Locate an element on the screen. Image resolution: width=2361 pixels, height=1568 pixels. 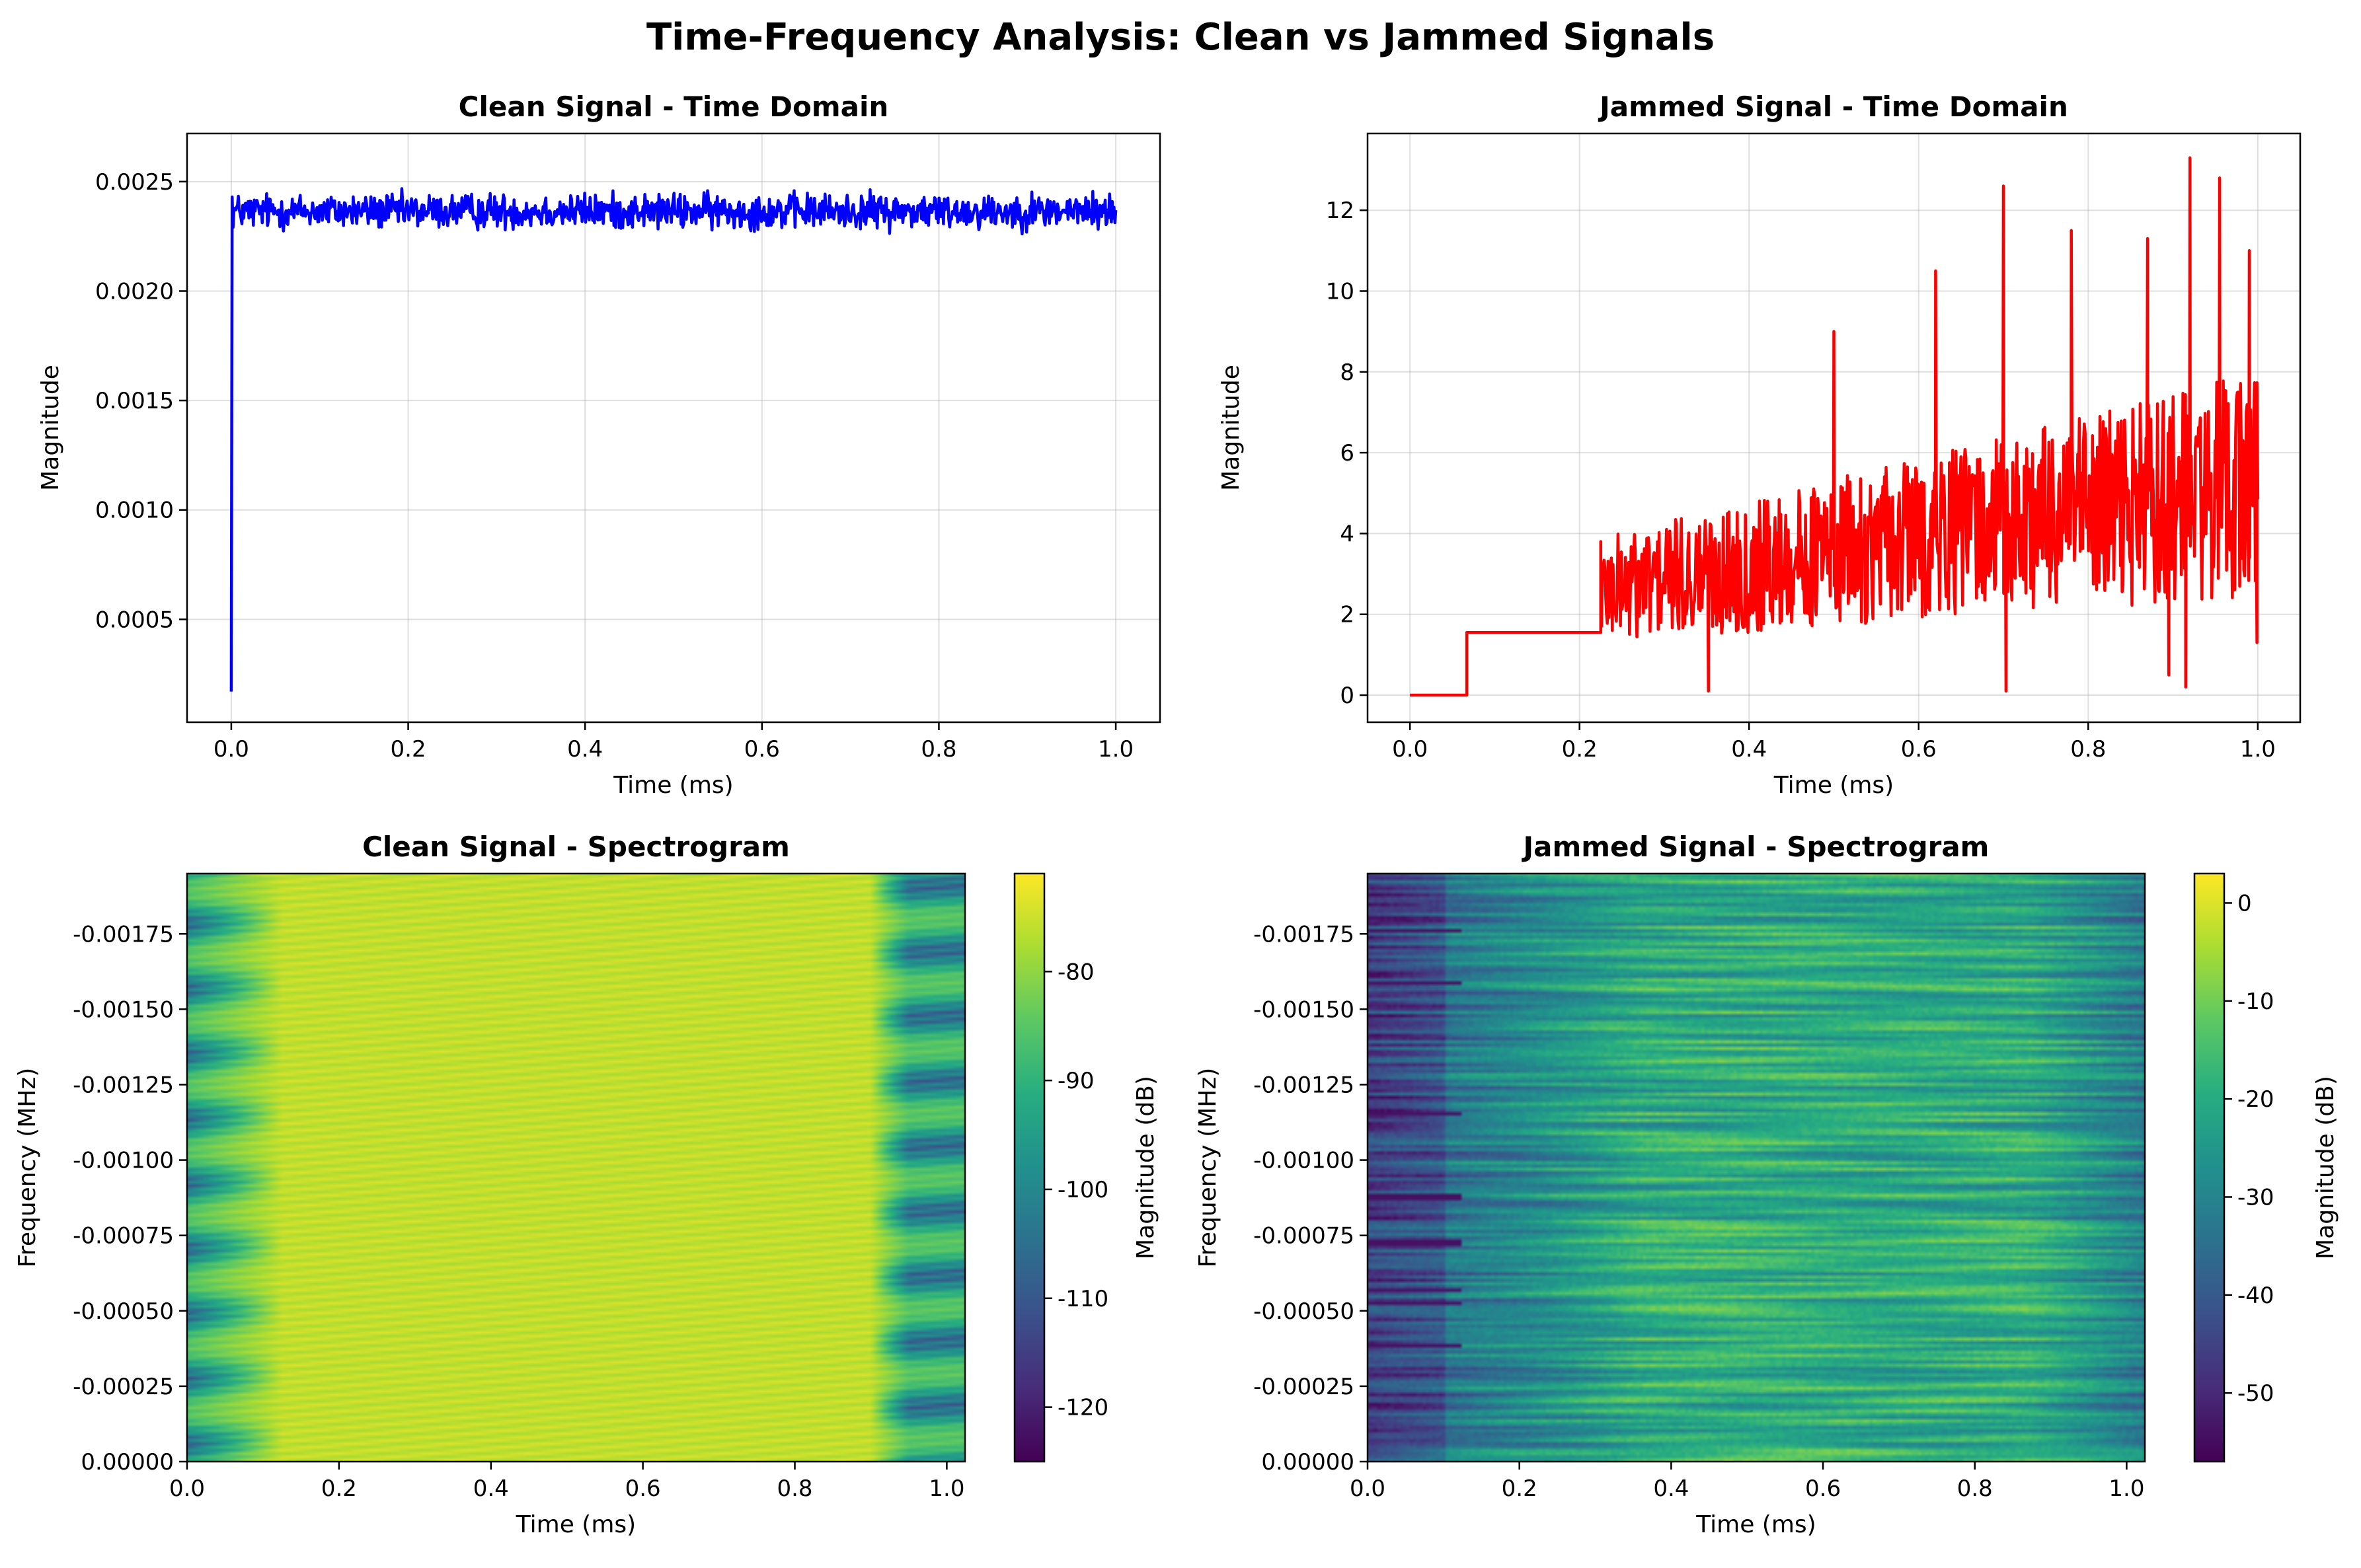
colorbar-tick-label: -10 is located at coordinates (2255, 1002).